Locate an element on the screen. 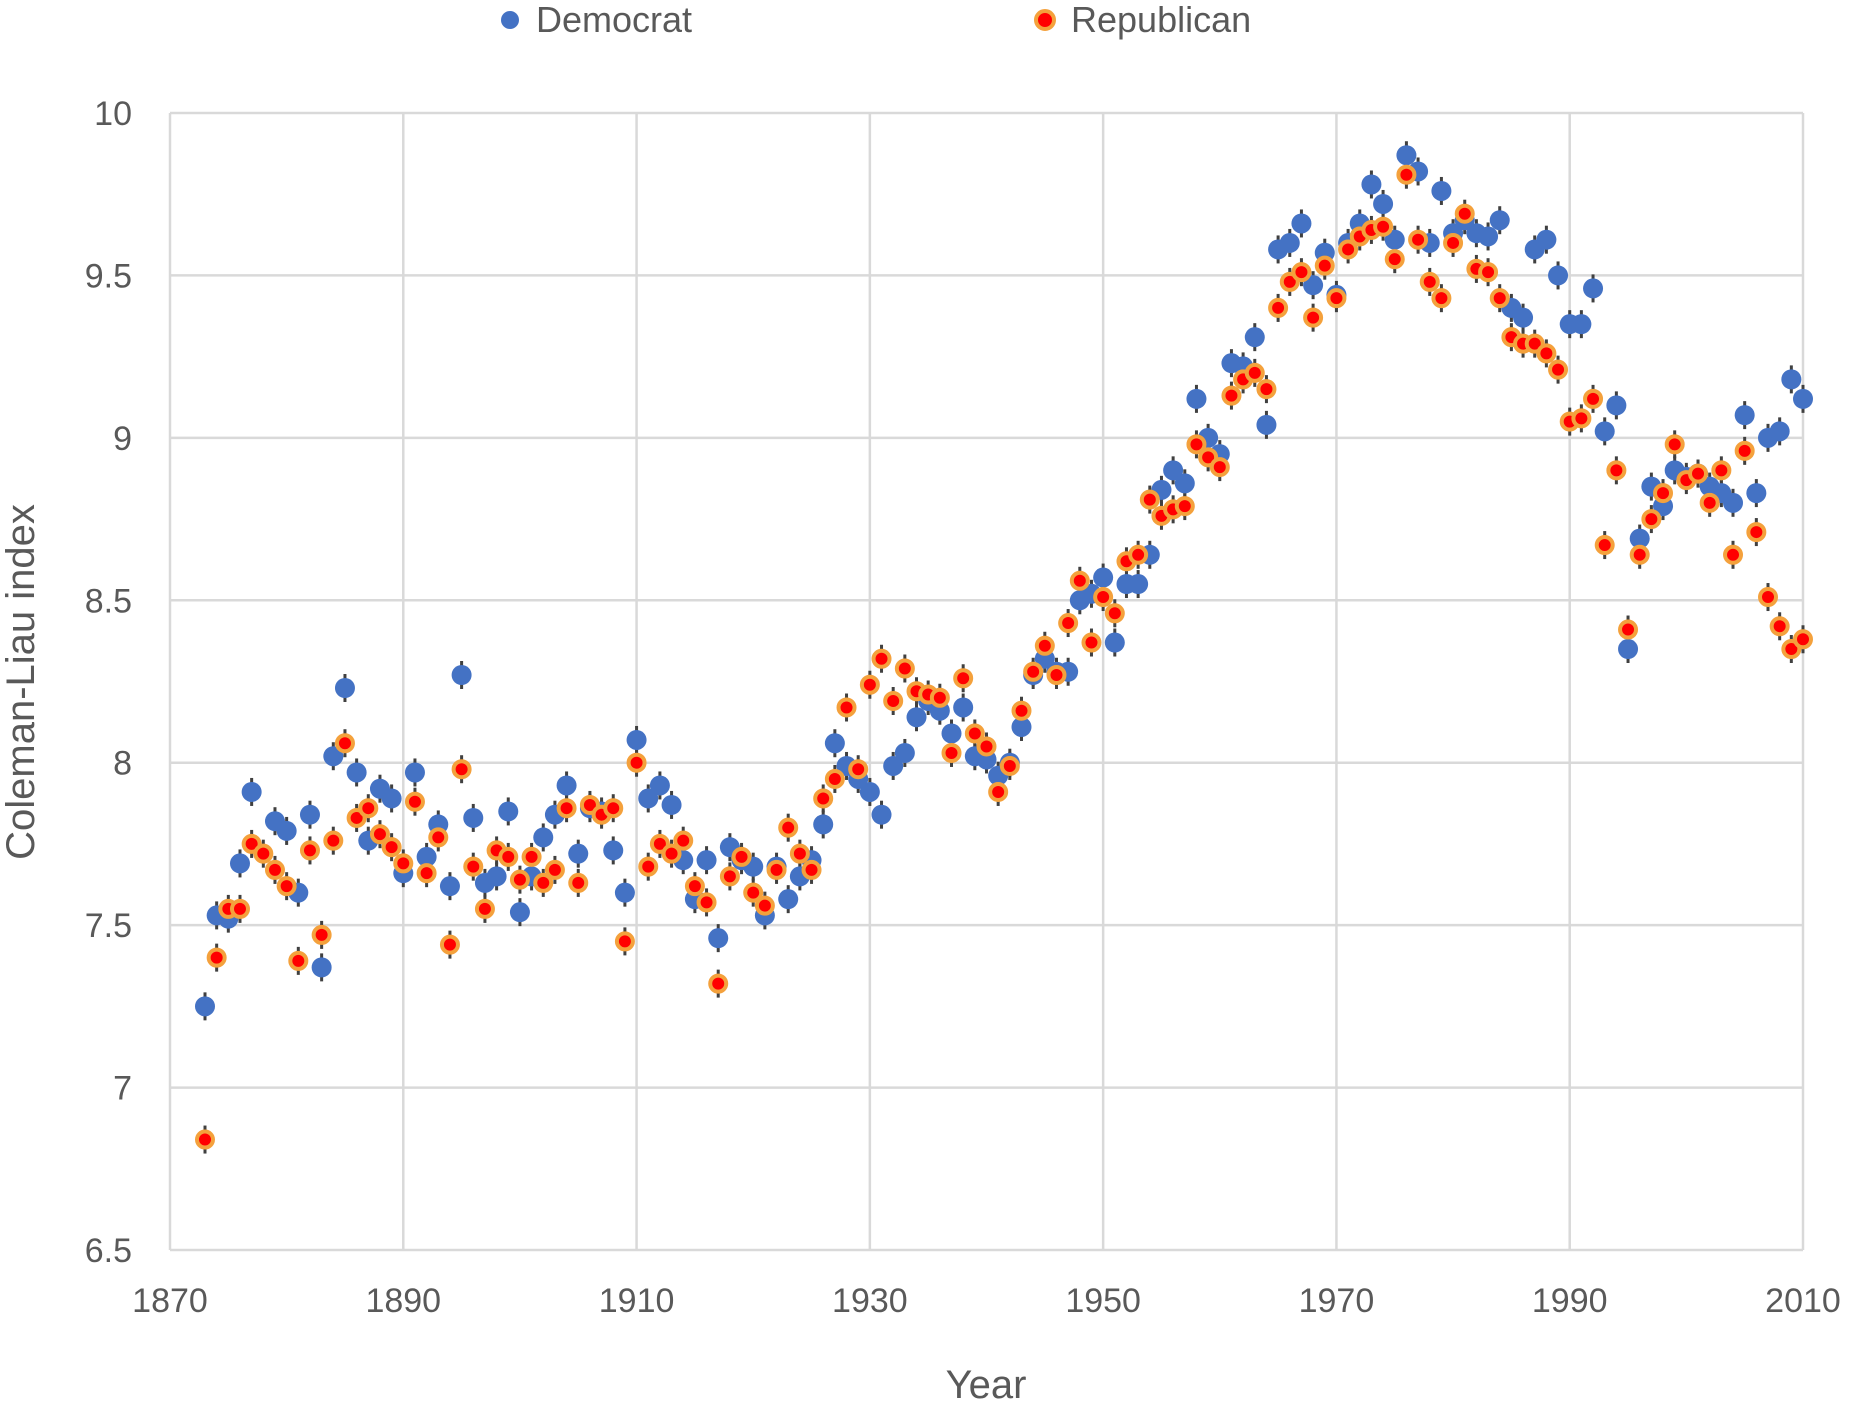  legend-label-republican: Republican is located at coordinates (1161, 20).